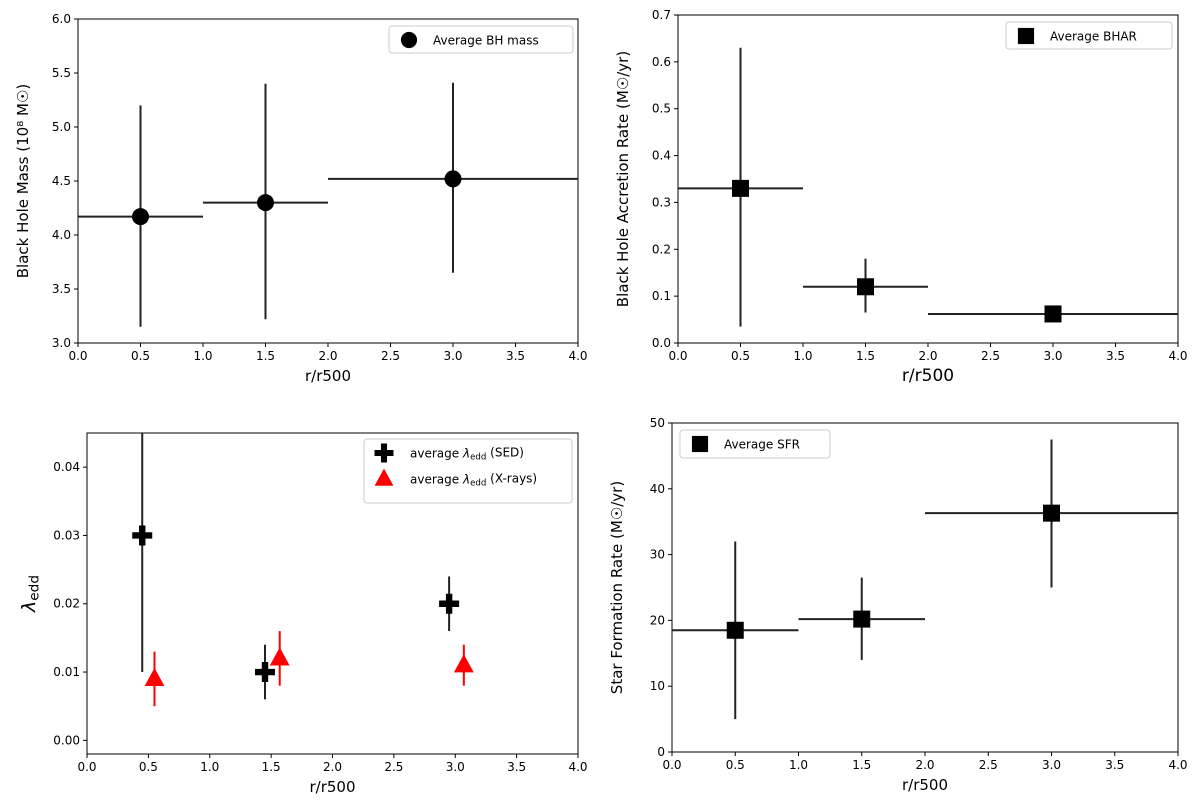 Image resolution: width=1200 pixels, height=808 pixels. What do you see at coordinates (657, 686) in the screenshot?
I see `y-tick-label: 10` at bounding box center [657, 686].